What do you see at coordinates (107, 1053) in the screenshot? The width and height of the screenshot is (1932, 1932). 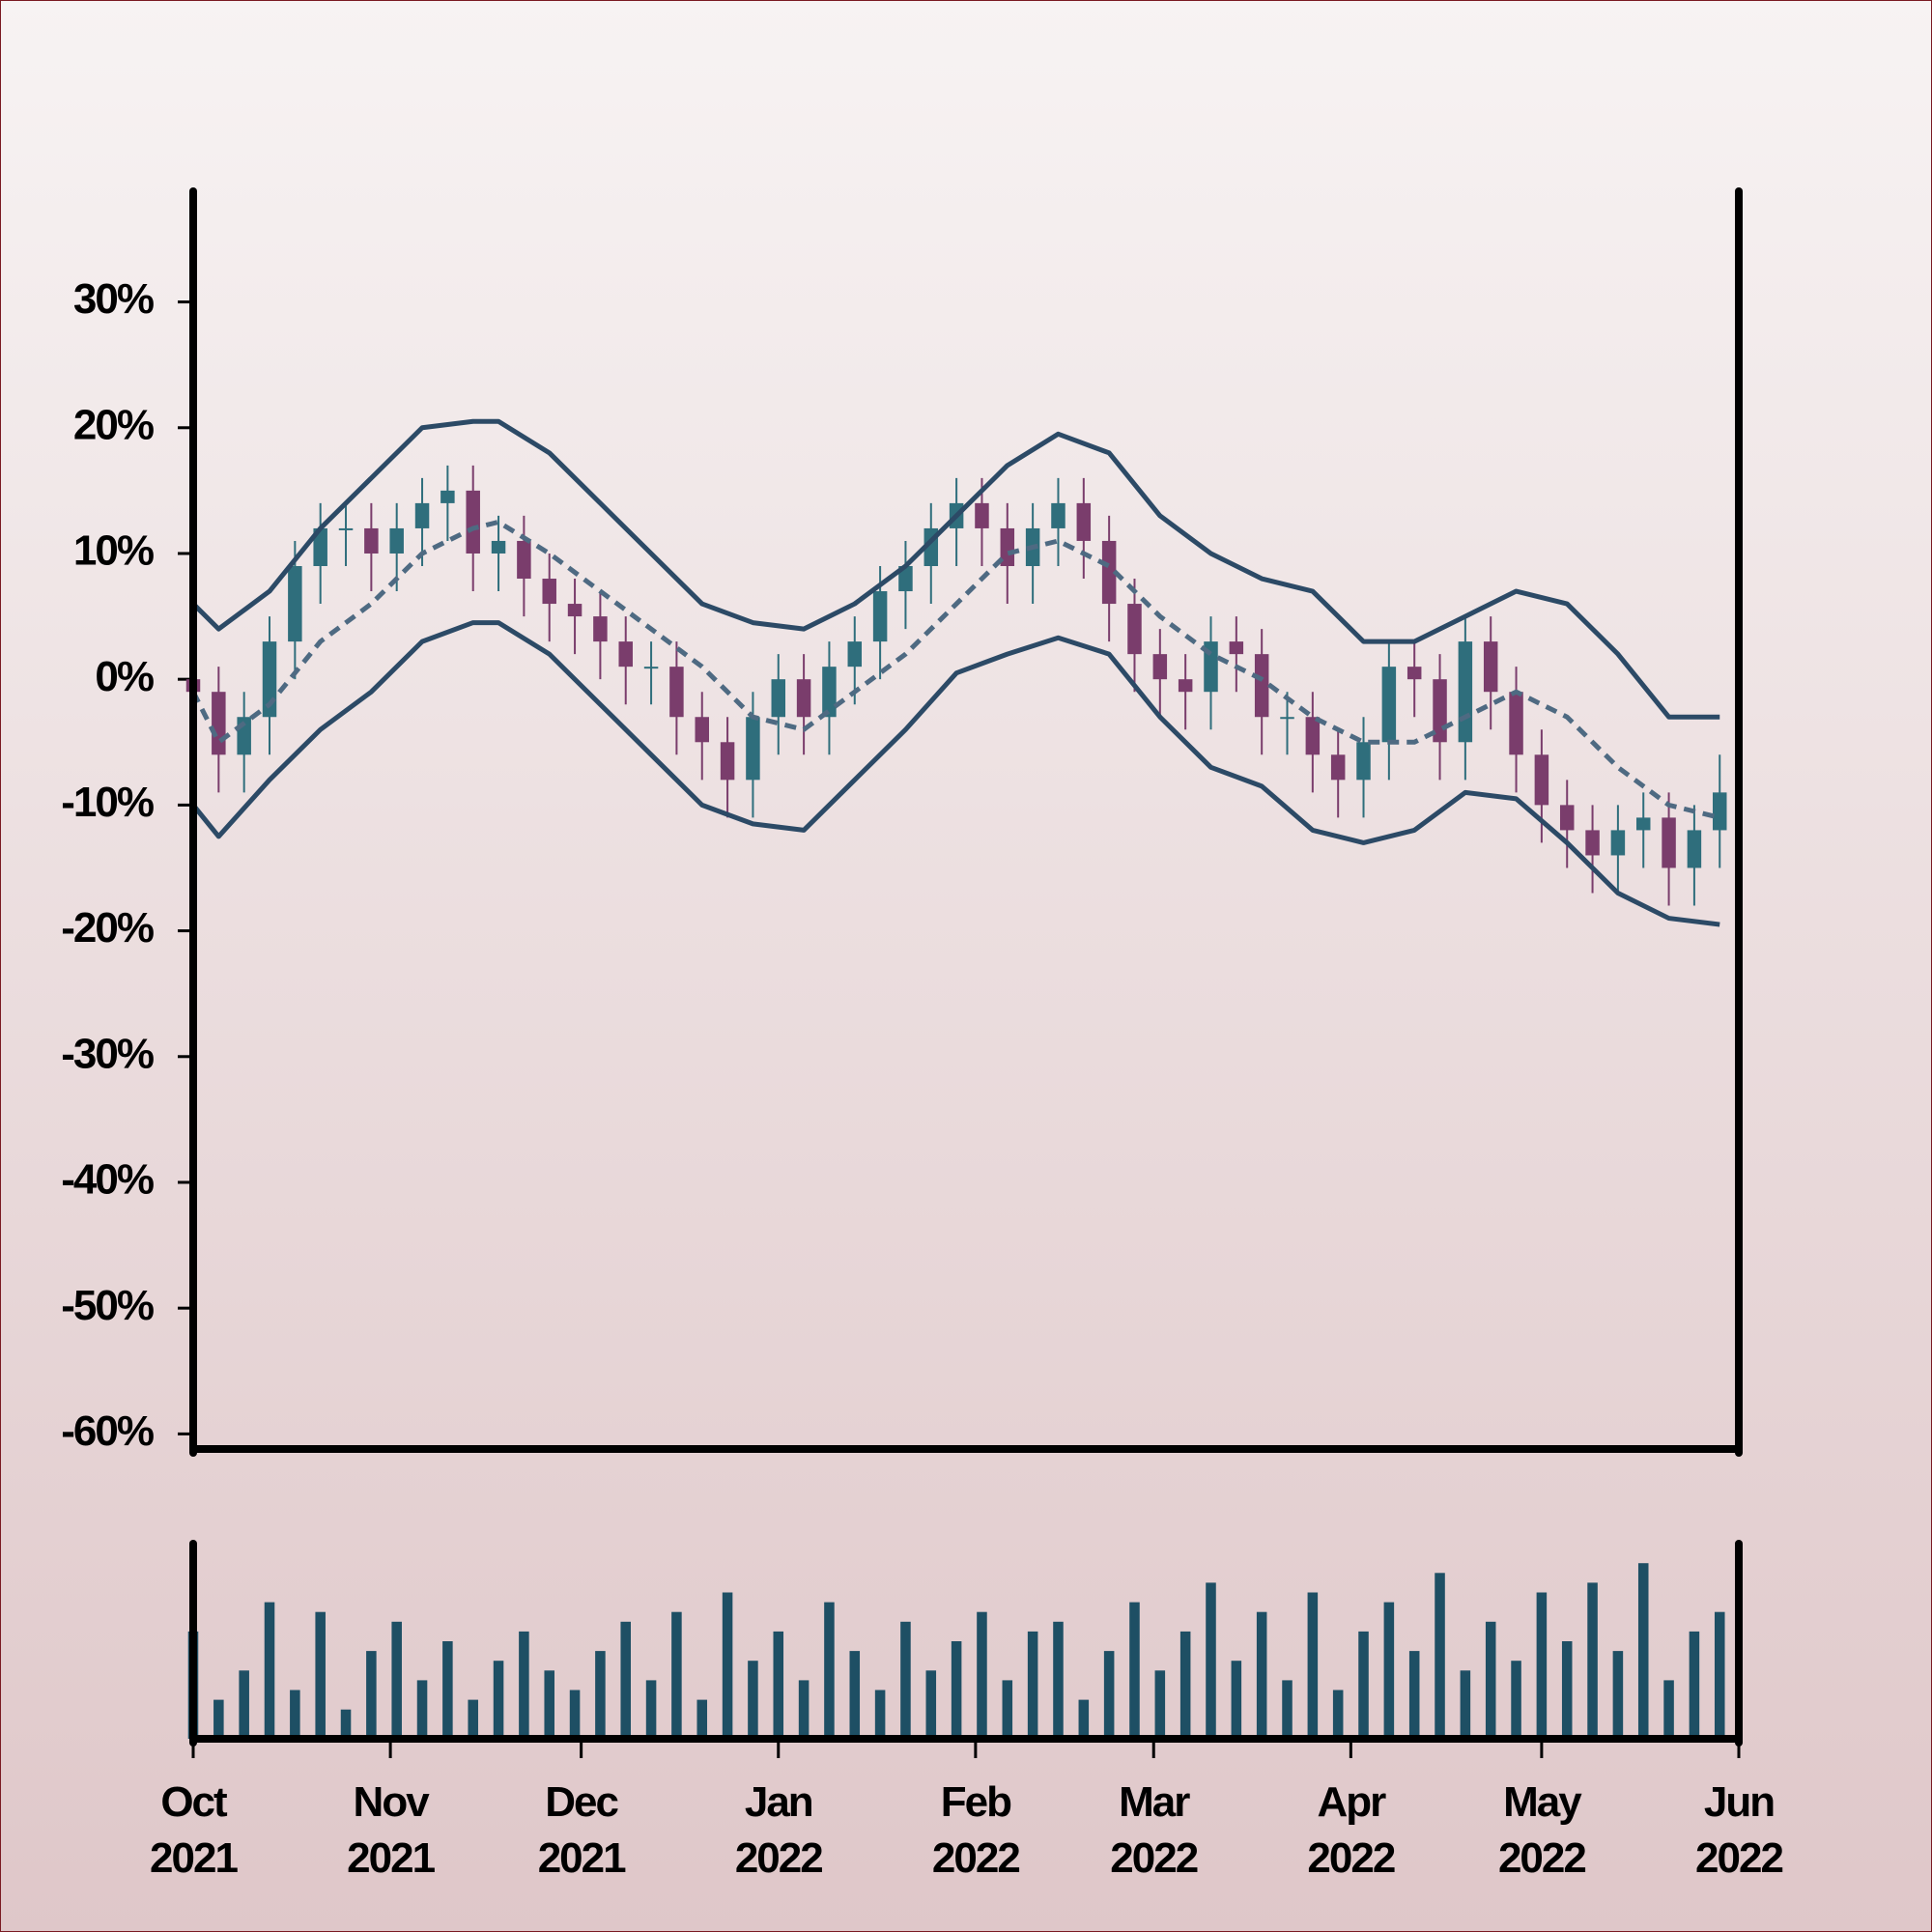 I see `y-tick-label: -30%` at bounding box center [107, 1053].